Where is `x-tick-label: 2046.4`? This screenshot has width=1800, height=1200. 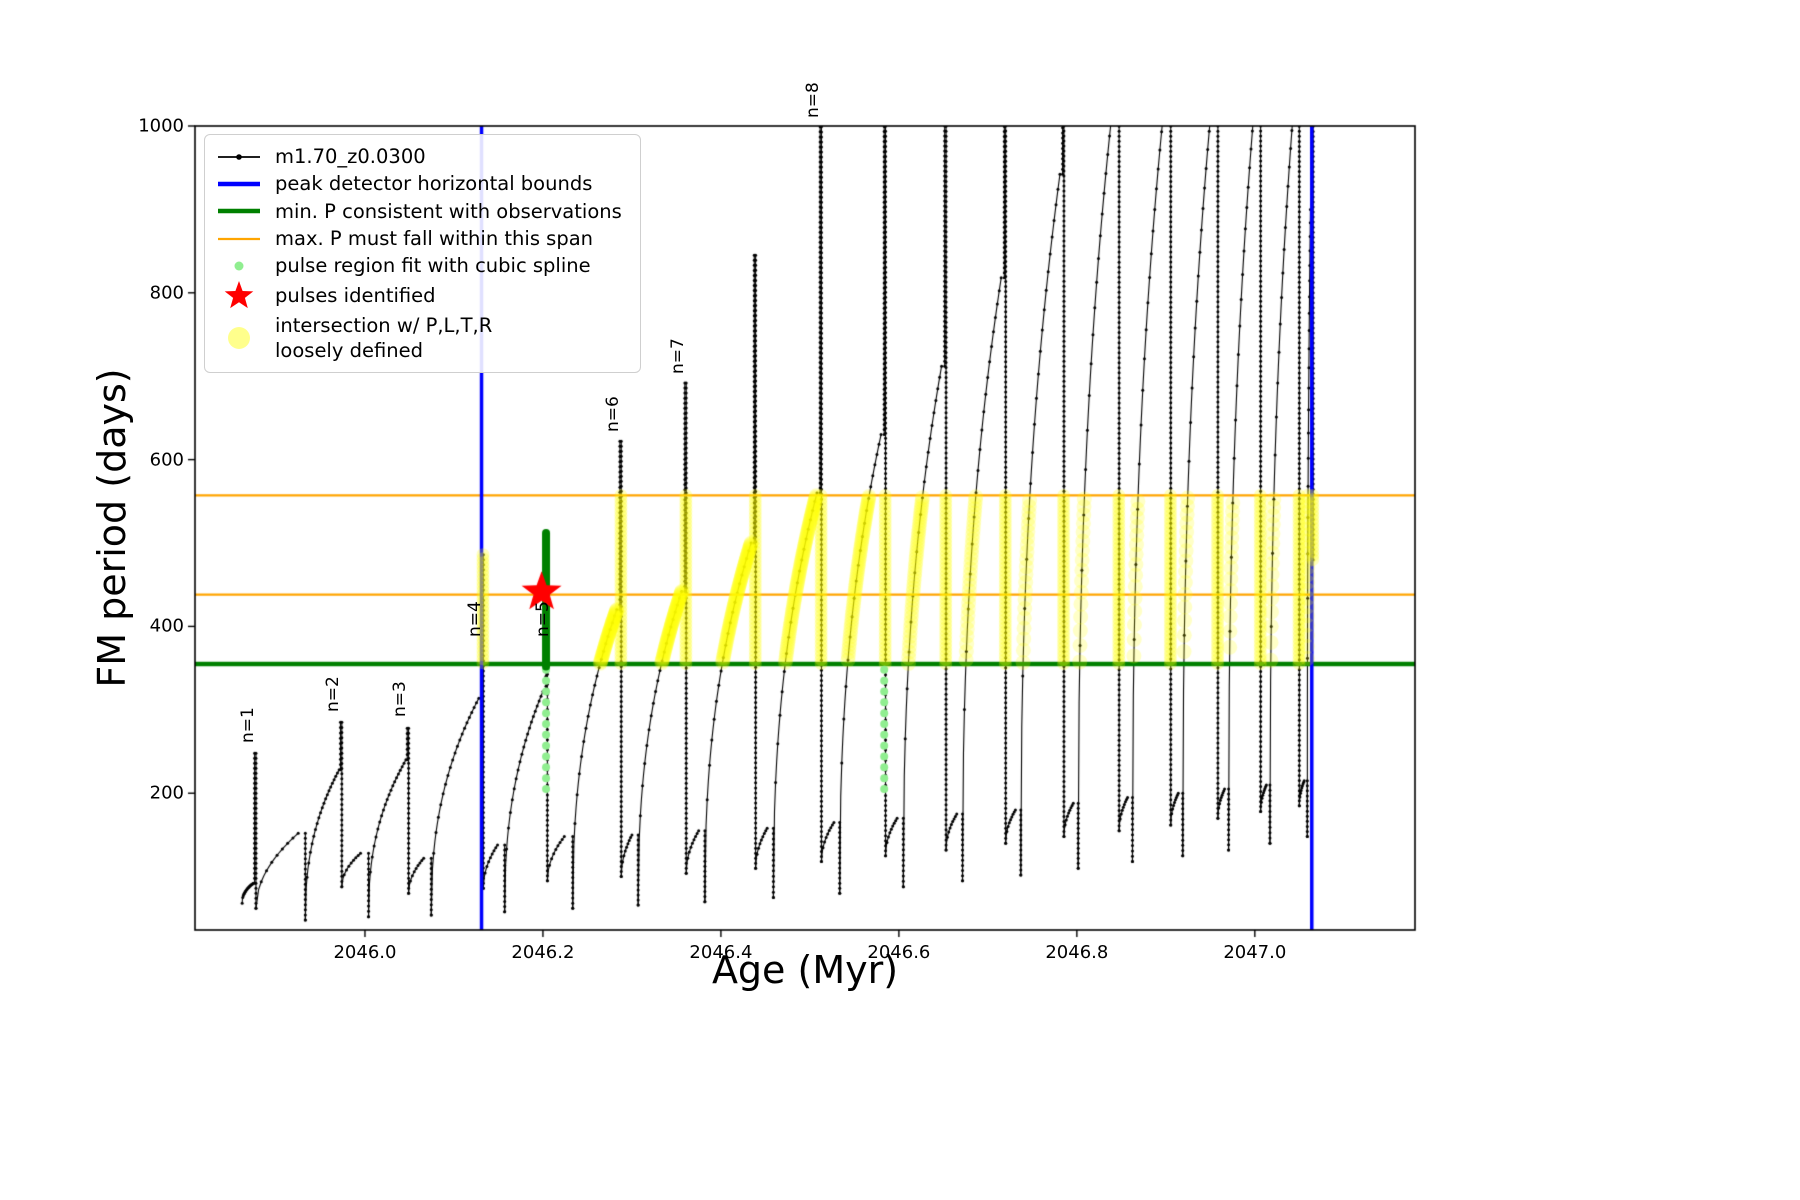
x-tick-label: 2046.4 is located at coordinates (721, 952).